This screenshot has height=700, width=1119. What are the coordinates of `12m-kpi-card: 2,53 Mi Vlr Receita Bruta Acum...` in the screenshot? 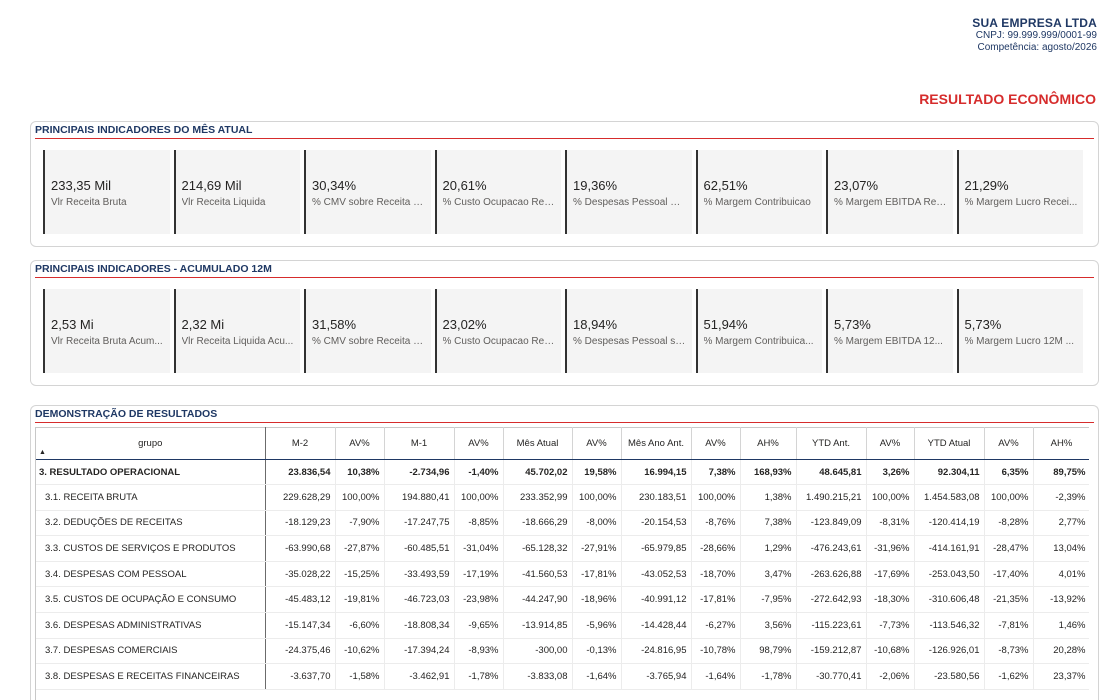 It's located at (106, 331).